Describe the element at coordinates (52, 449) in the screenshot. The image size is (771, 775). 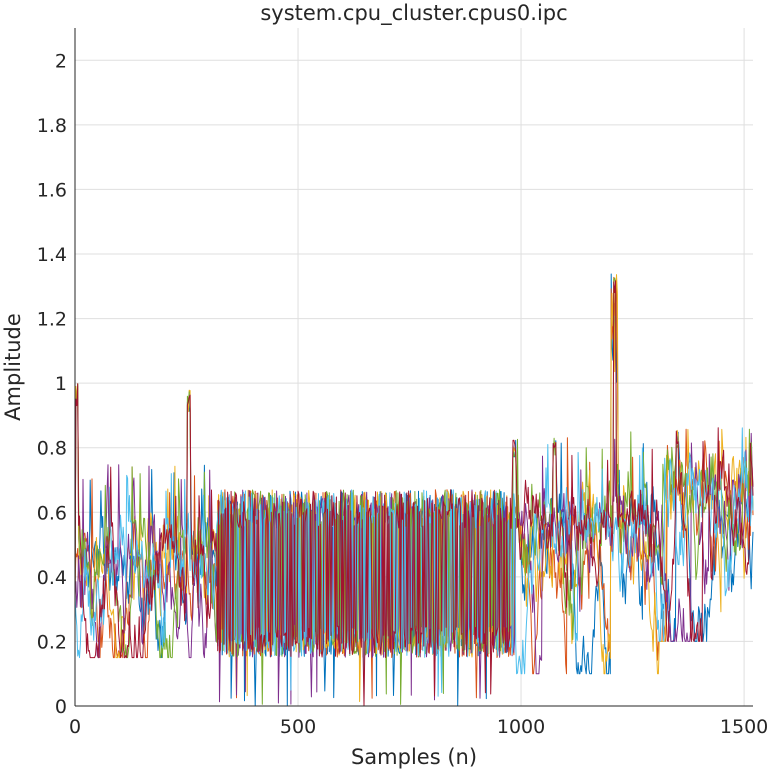
I see `y-tick-label: 0.8` at that location.